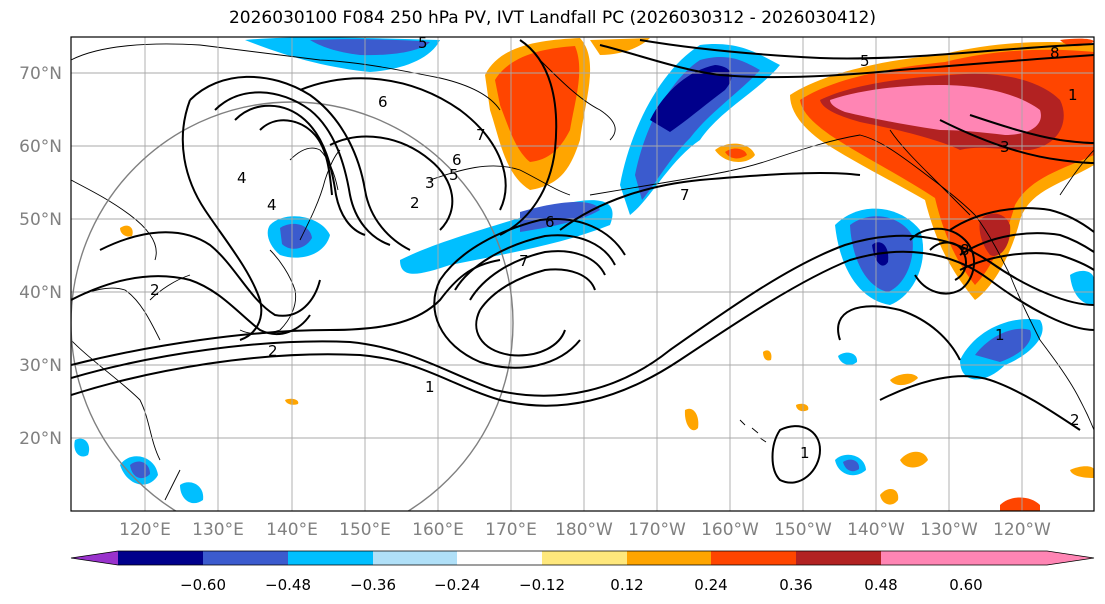 The height and width of the screenshot is (604, 1105). What do you see at coordinates (40, 147) in the screenshot?
I see `lat-label: 60°N` at bounding box center [40, 147].